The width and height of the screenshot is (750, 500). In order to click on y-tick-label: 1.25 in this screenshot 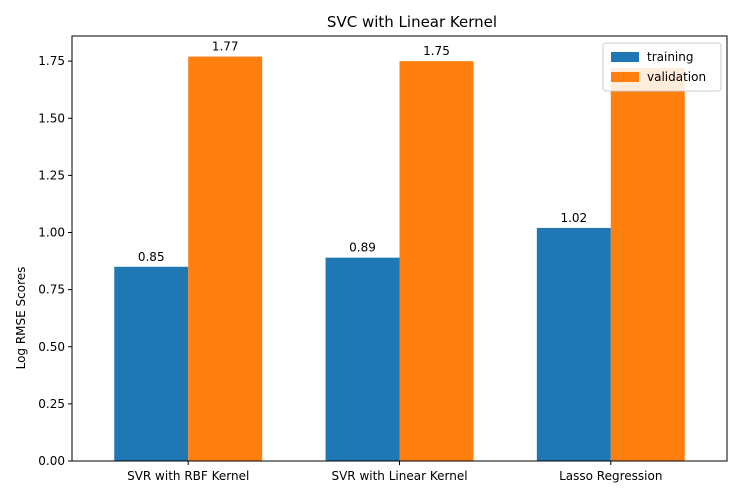, I will do `click(51, 175)`.